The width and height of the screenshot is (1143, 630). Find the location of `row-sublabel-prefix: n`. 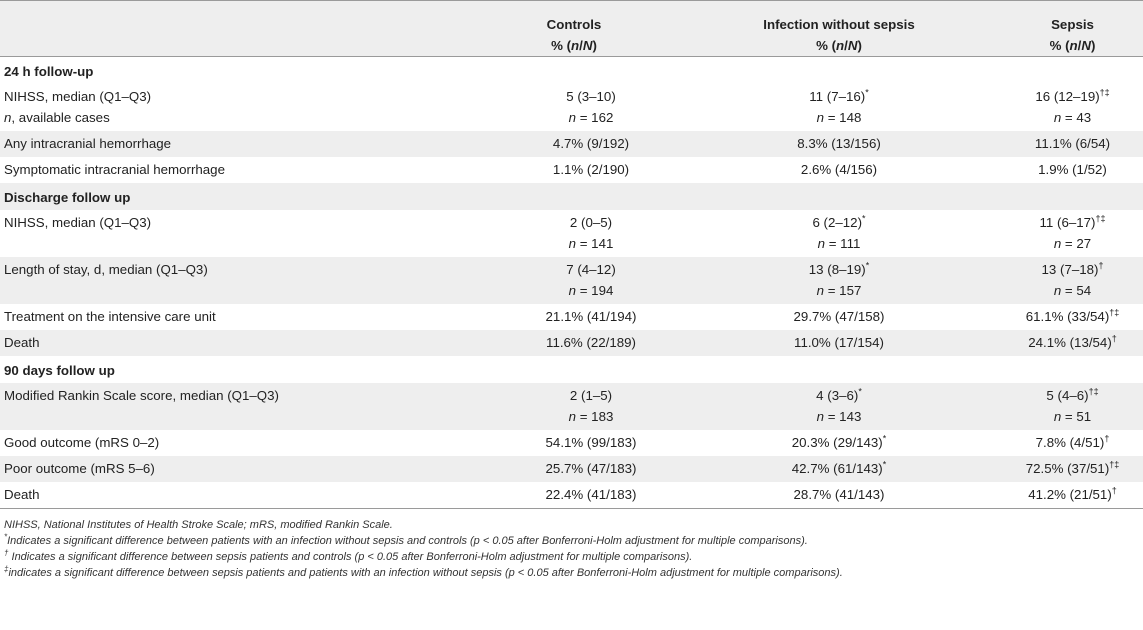

row-sublabel-prefix: n is located at coordinates (8, 117).